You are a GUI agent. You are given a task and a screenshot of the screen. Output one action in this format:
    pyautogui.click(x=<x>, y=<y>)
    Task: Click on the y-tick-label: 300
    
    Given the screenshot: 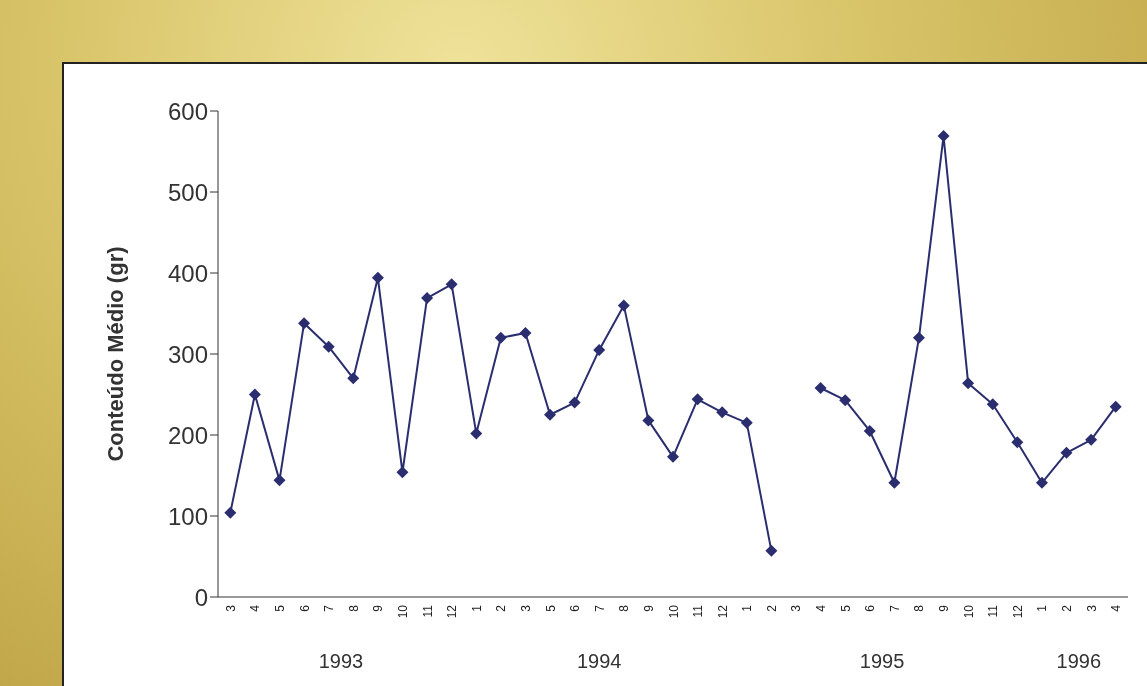 What is the action you would take?
    pyautogui.click(x=187, y=354)
    